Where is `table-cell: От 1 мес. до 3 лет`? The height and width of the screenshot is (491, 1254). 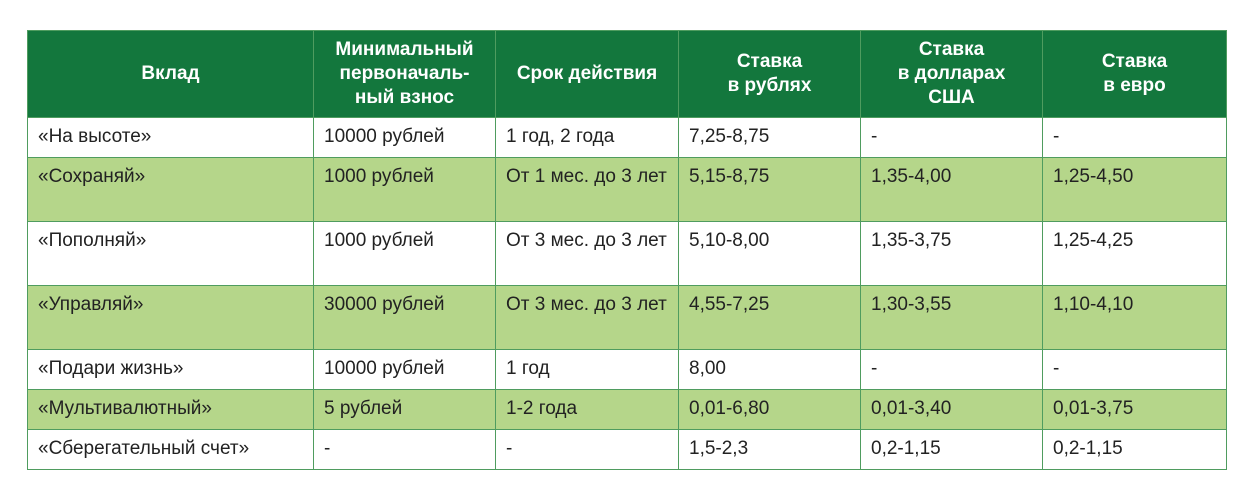
table-cell: От 1 мес. до 3 лет is located at coordinates (587, 189).